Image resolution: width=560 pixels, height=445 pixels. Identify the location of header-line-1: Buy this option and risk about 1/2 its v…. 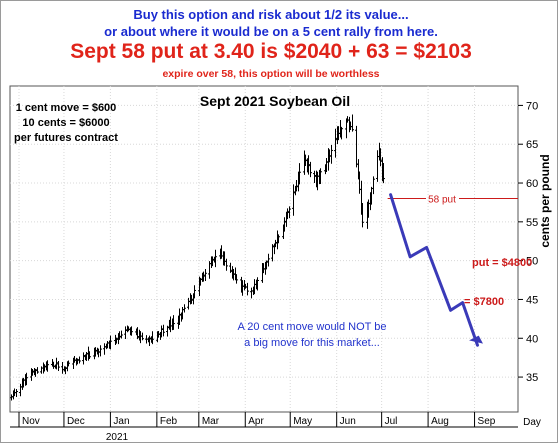
(271, 14).